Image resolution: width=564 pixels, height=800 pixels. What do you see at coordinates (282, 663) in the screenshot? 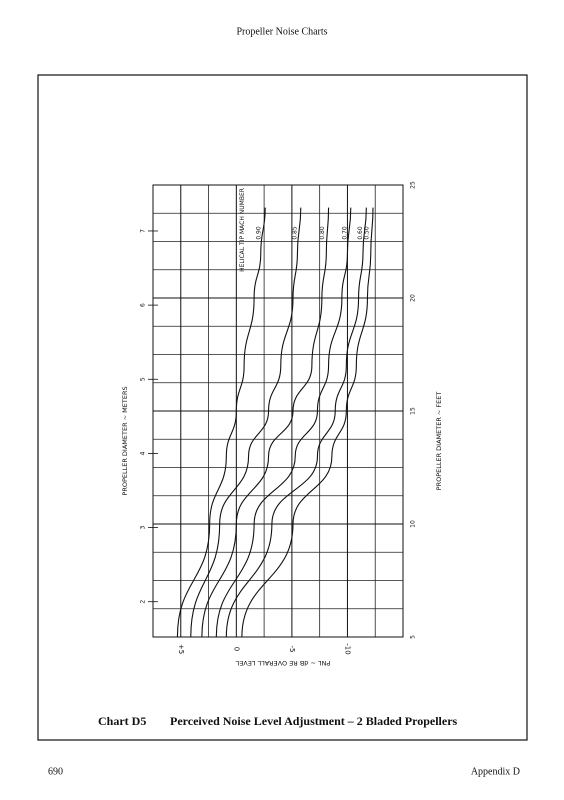
I see `y-axis-label: PNL ~ dB RE OVERALL LEVEL` at bounding box center [282, 663].